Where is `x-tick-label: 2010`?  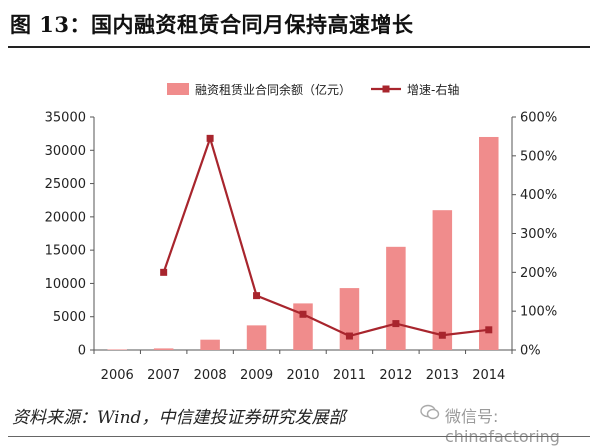
x-tick-label: 2010 is located at coordinates (302, 375).